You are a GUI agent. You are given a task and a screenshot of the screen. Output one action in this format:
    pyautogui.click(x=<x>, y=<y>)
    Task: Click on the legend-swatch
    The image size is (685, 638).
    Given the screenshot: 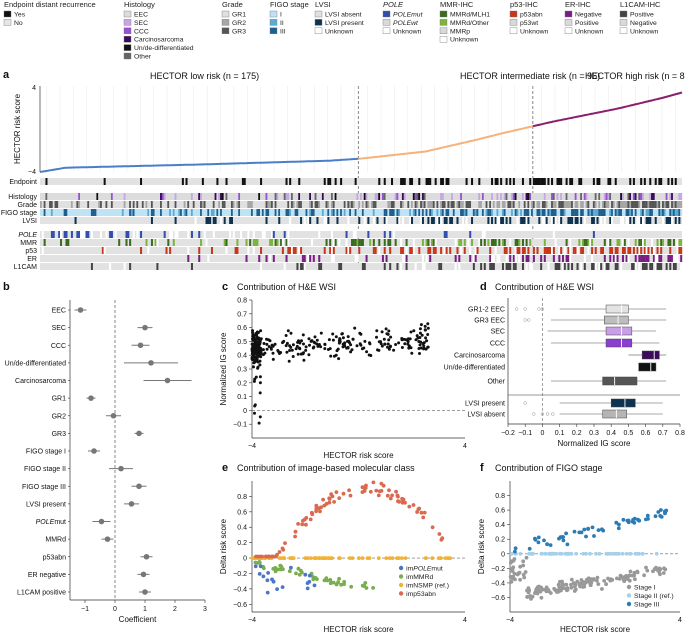 What is the action you would take?
    pyautogui.click(x=623, y=22)
    